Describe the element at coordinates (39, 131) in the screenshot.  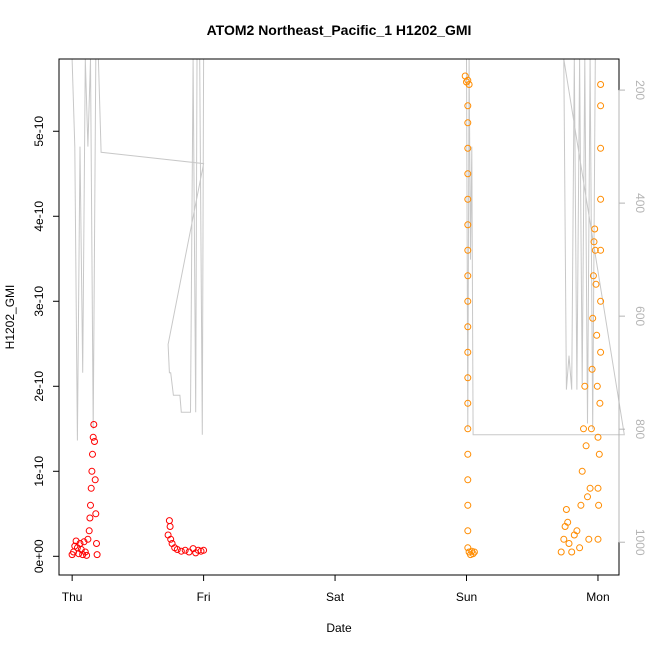
I see `y-tick-label: 5e-10` at that location.